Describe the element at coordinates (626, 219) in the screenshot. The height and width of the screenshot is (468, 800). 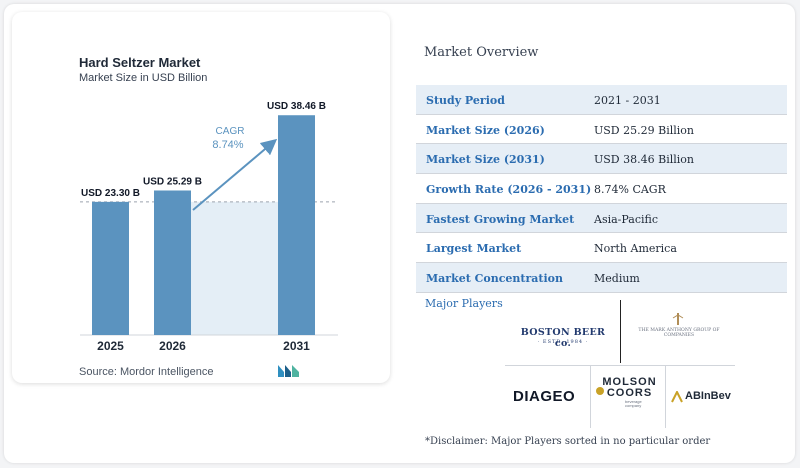
I see `row-value: Asia-Pacific` at that location.